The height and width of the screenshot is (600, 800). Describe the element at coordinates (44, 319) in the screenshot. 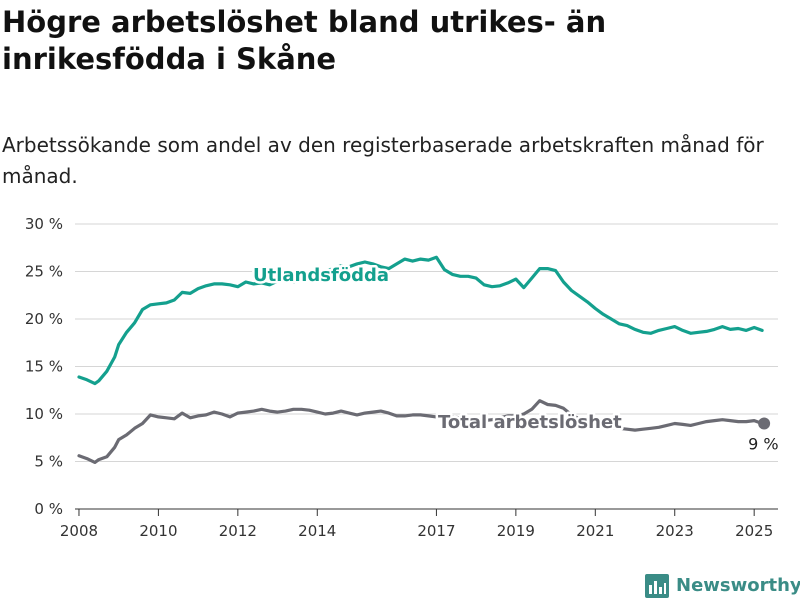

I see `y-tick-label: 20 %` at that location.